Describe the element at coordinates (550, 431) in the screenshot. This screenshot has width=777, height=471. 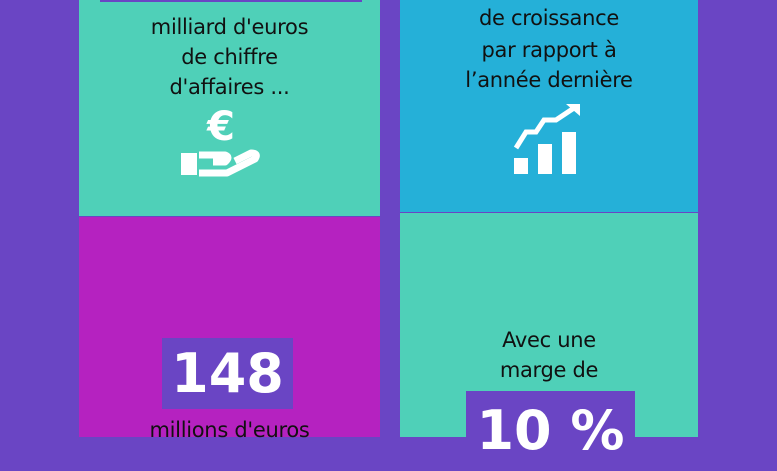
I see `margin-value-box: 10 %` at that location.